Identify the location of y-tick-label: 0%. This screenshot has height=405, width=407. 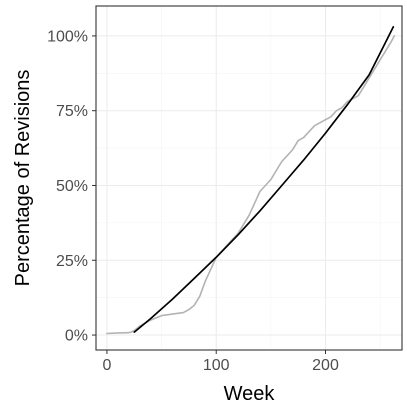
(76, 336).